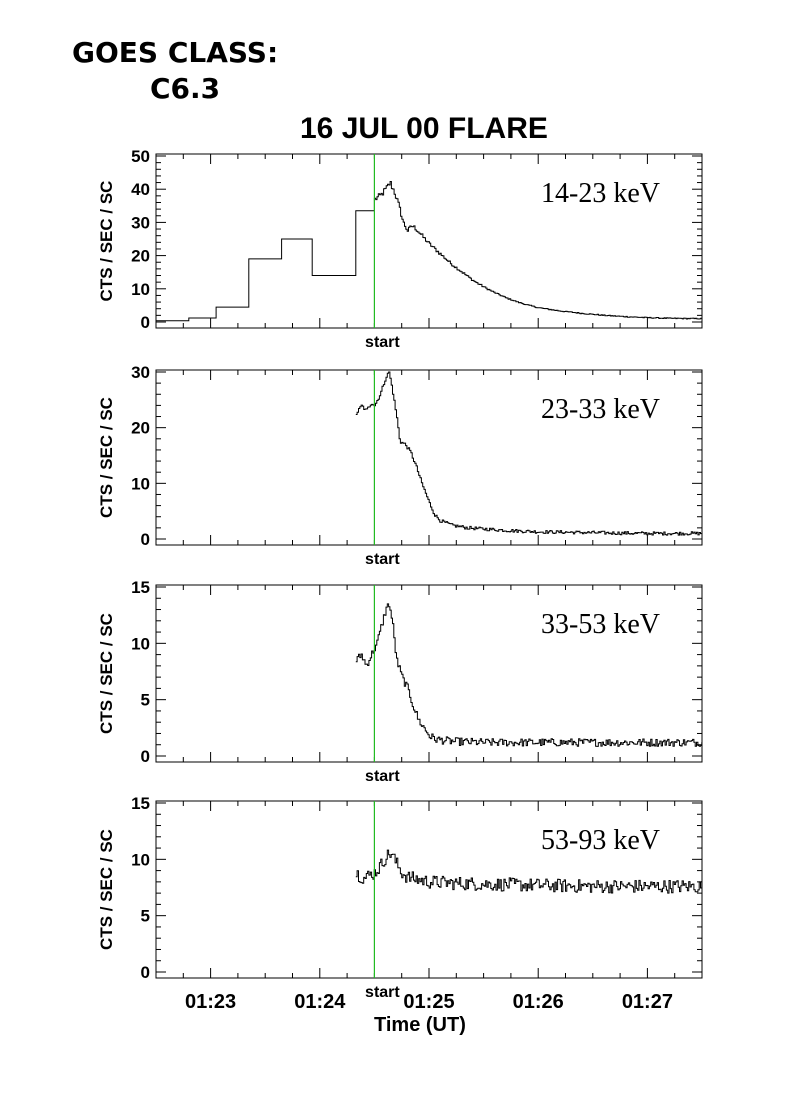 This screenshot has width=790, height=1118. Describe the element at coordinates (420, 1025) in the screenshot. I see `x-axis-label: Time (UT)` at that location.